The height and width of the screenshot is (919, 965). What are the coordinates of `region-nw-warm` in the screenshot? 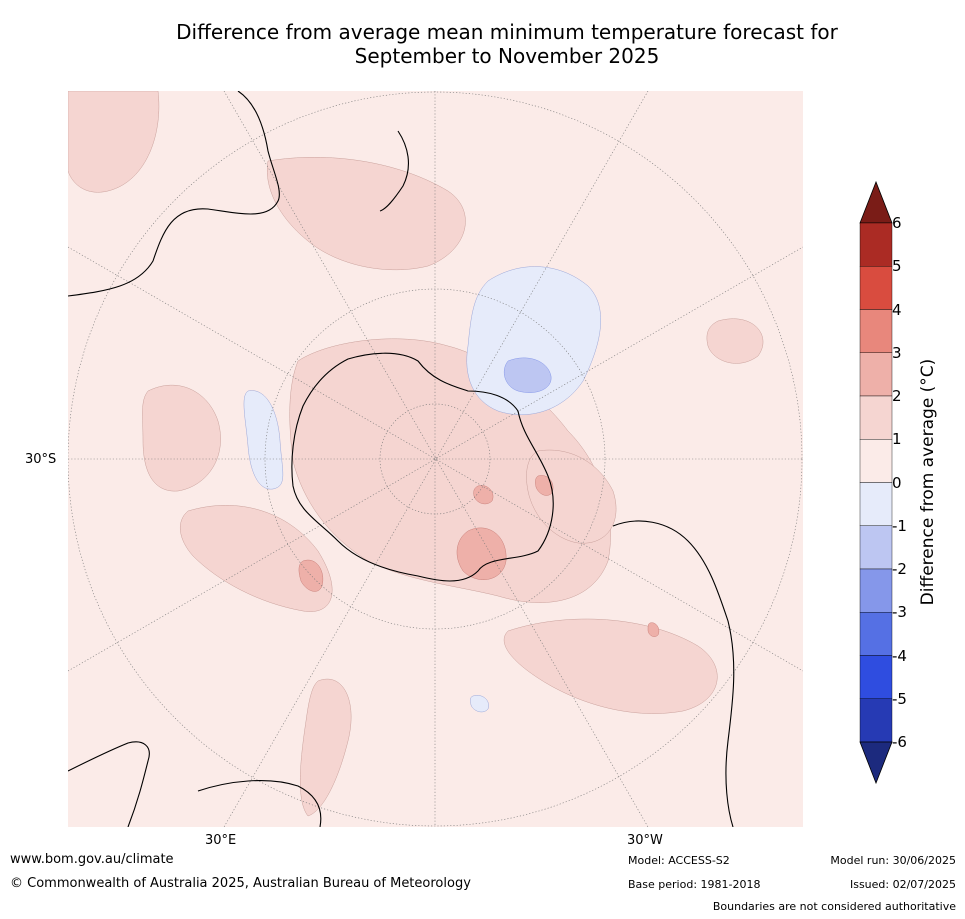 It's located at (114, 142).